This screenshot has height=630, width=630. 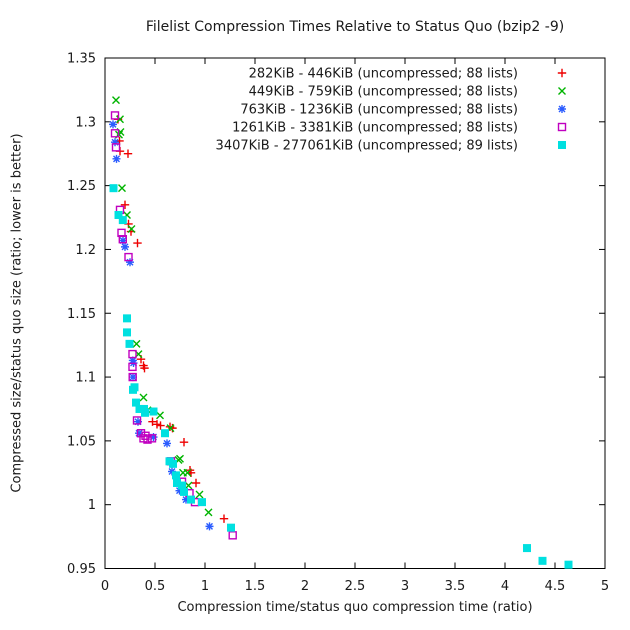 I want to click on legend-marker-asterisk, so click(x=562, y=109).